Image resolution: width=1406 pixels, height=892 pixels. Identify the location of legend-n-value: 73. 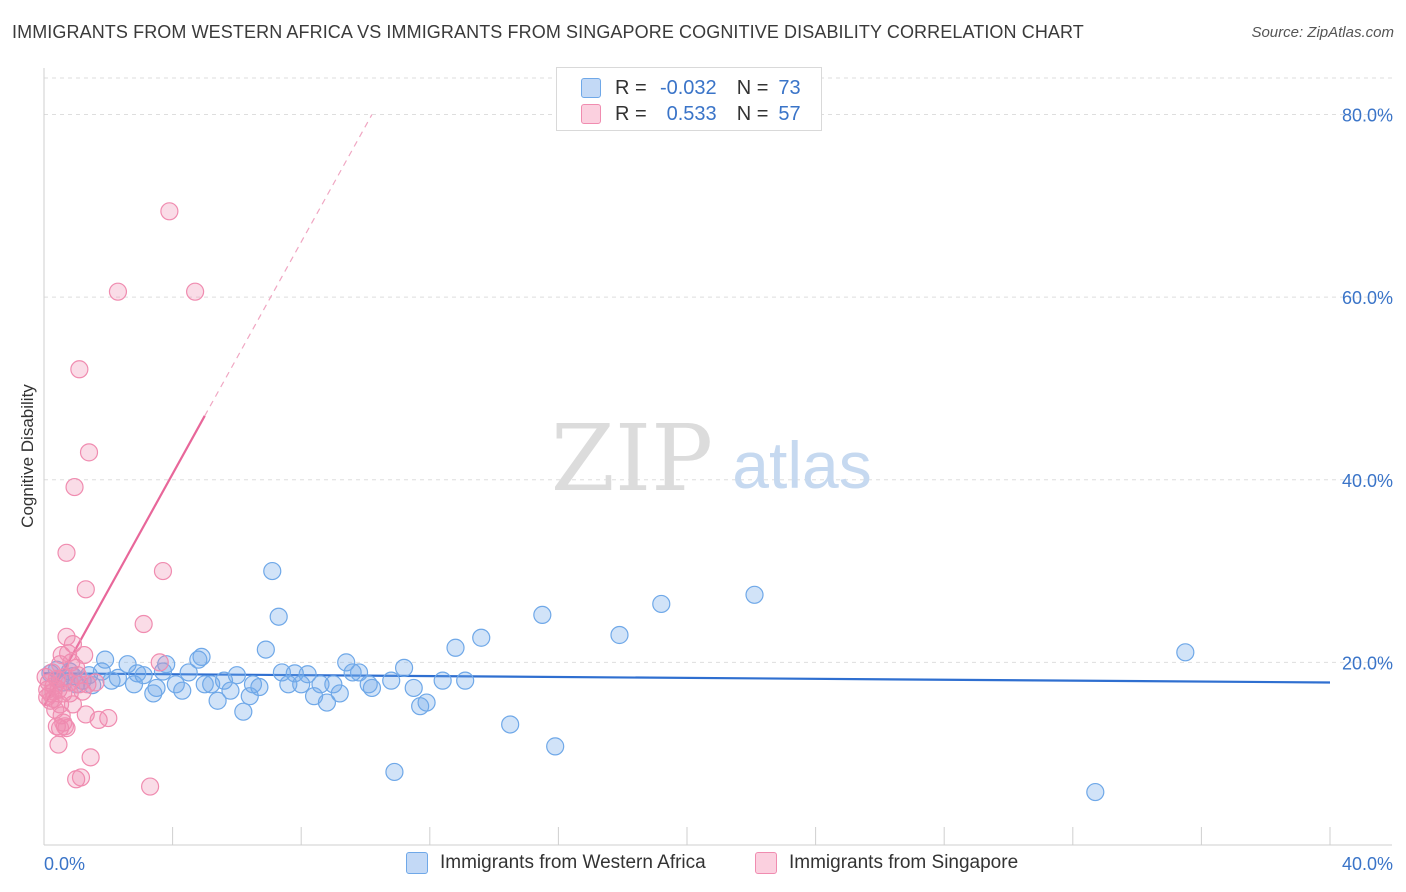
(789, 87).